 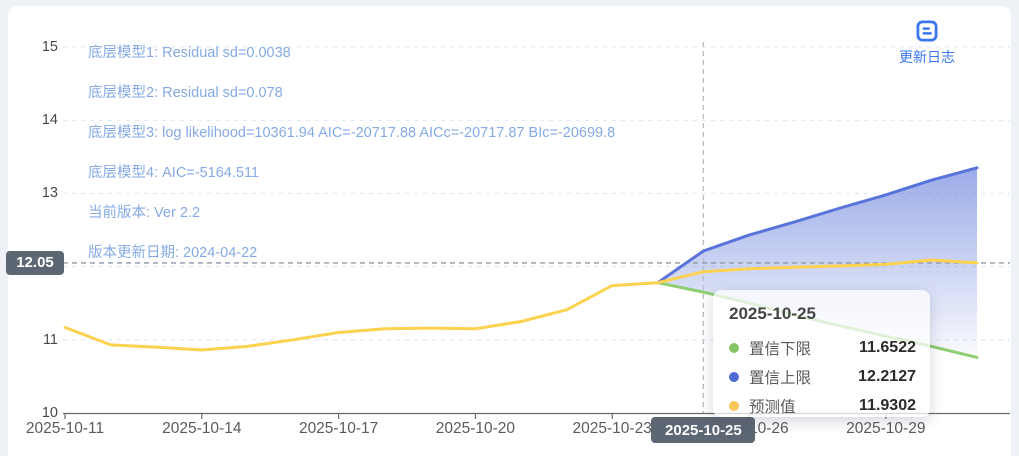 I want to click on x-axis-label-7: 2025-10-29, so click(x=886, y=428).